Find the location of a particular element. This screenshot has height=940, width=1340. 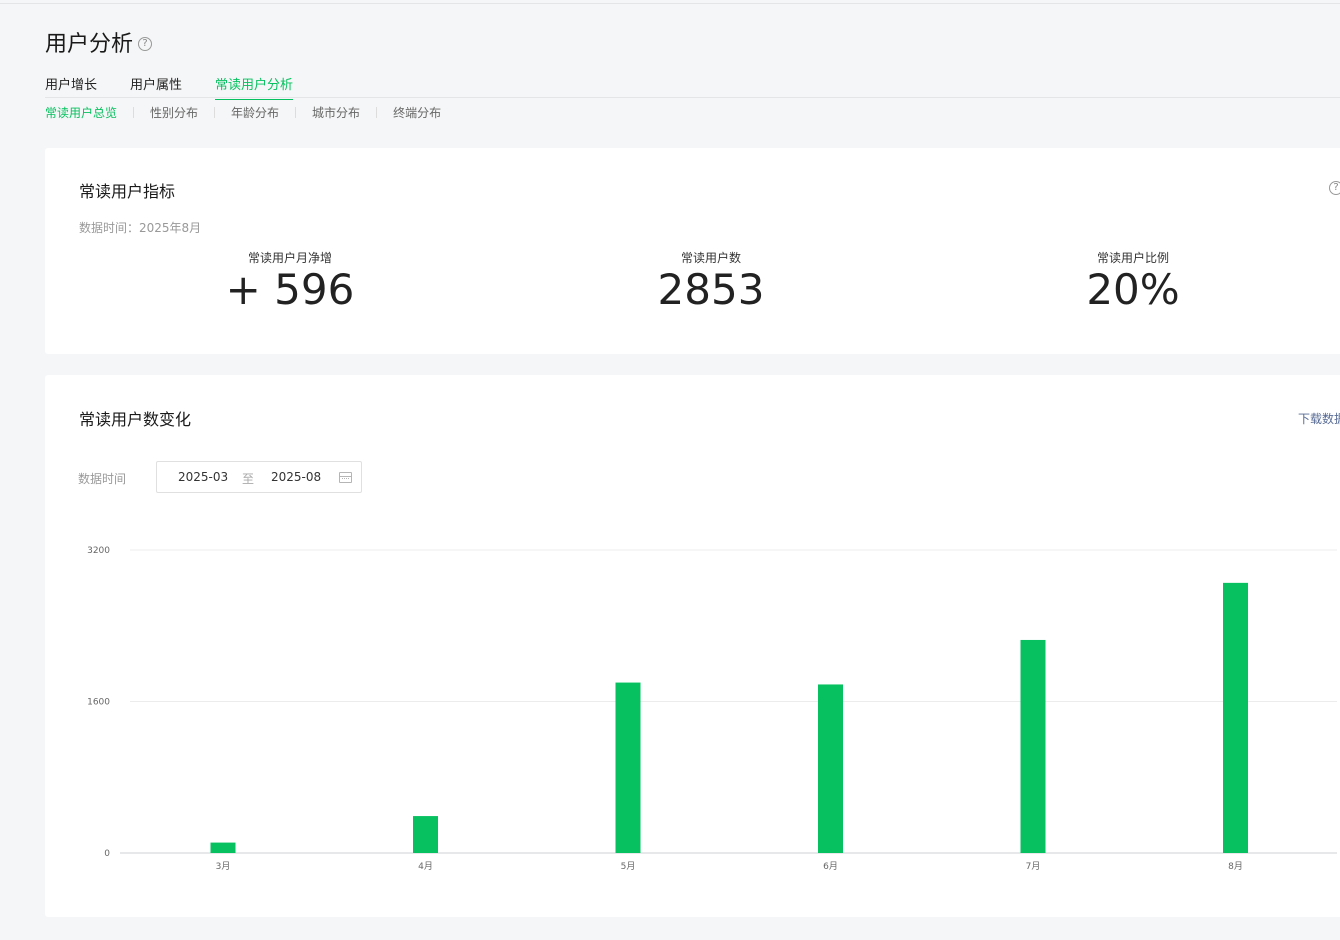

metric-value: + 596 is located at coordinates (290, 289).